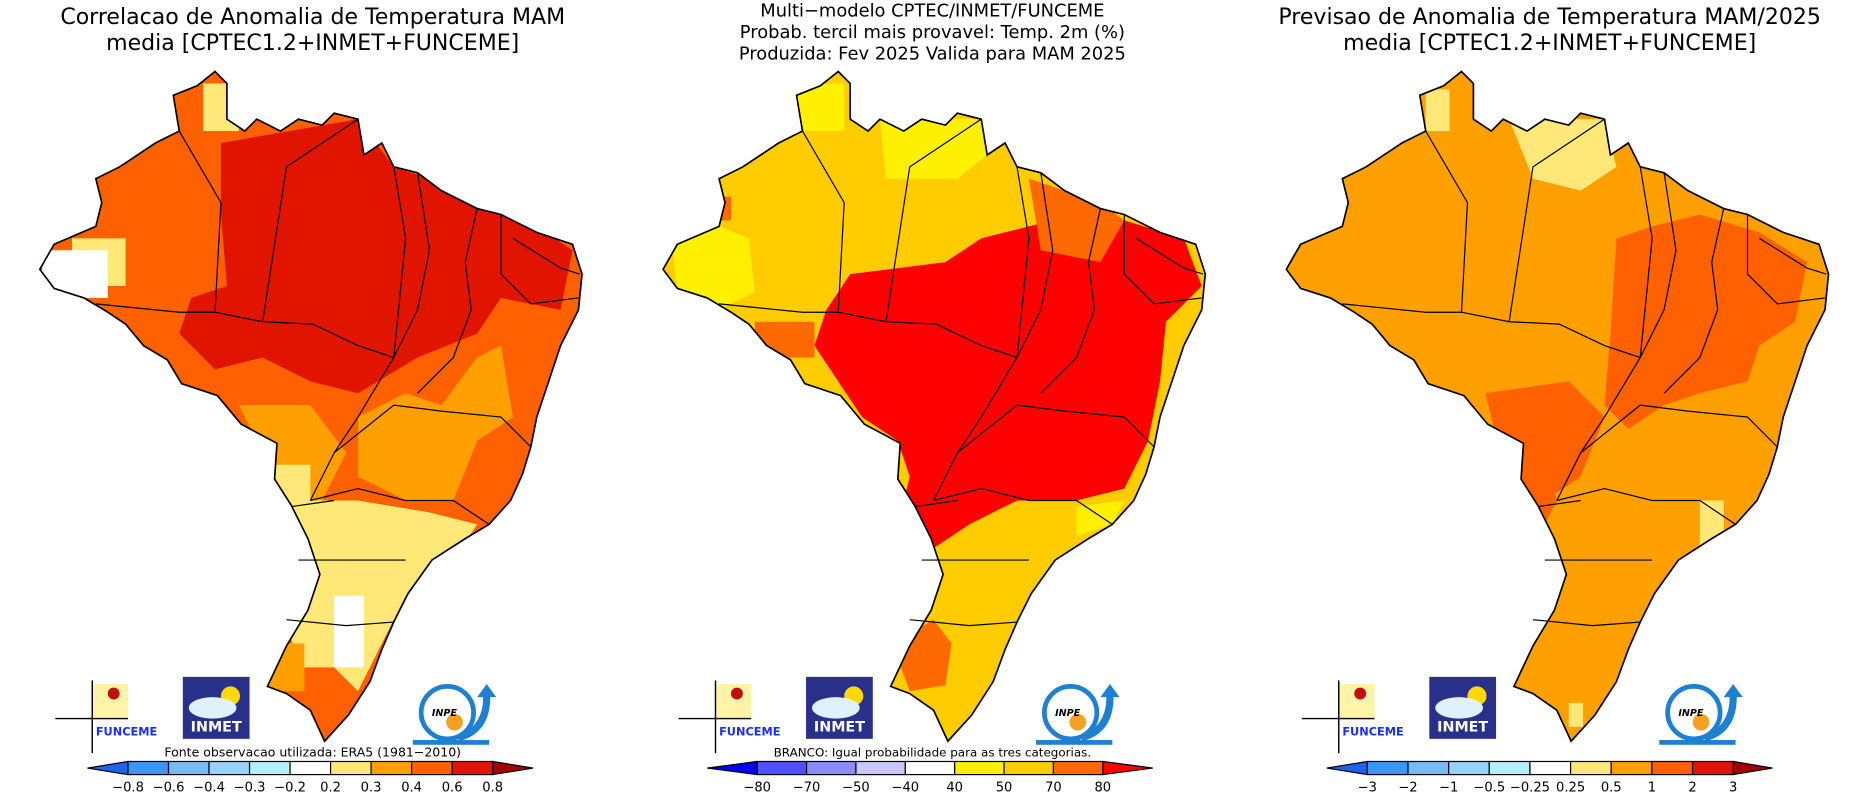 The width and height of the screenshot is (1860, 806). What do you see at coordinates (1697, 742) in the screenshot?
I see `inpe-logo-banner` at bounding box center [1697, 742].